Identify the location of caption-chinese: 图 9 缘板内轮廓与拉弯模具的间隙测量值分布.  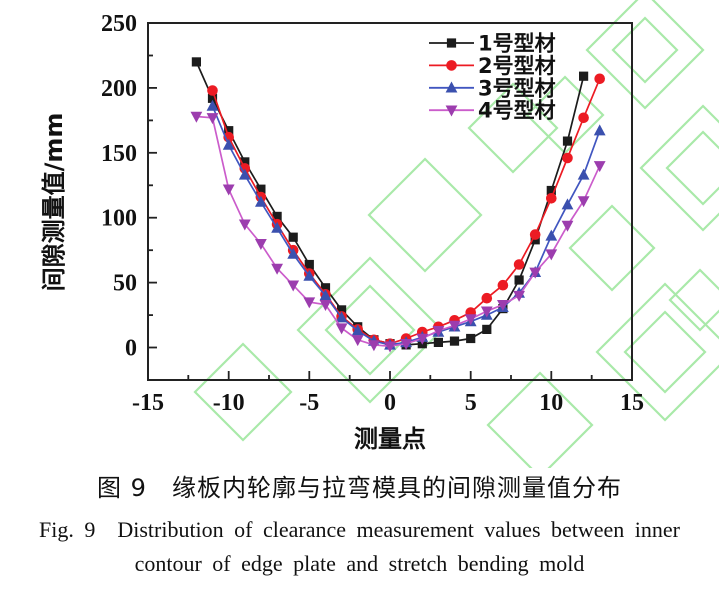
(359, 488).